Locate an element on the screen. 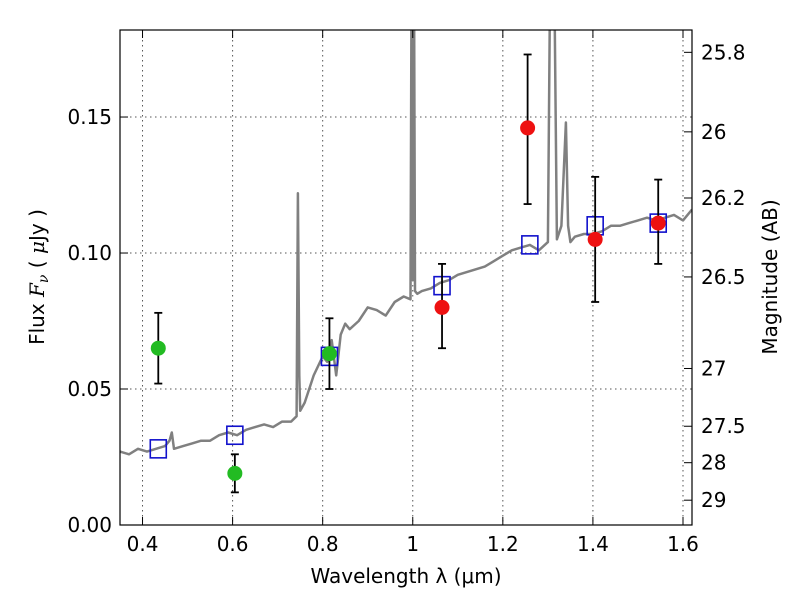 The height and width of the screenshot is (600, 800). y2-tick-label: 29 is located at coordinates (713, 500).